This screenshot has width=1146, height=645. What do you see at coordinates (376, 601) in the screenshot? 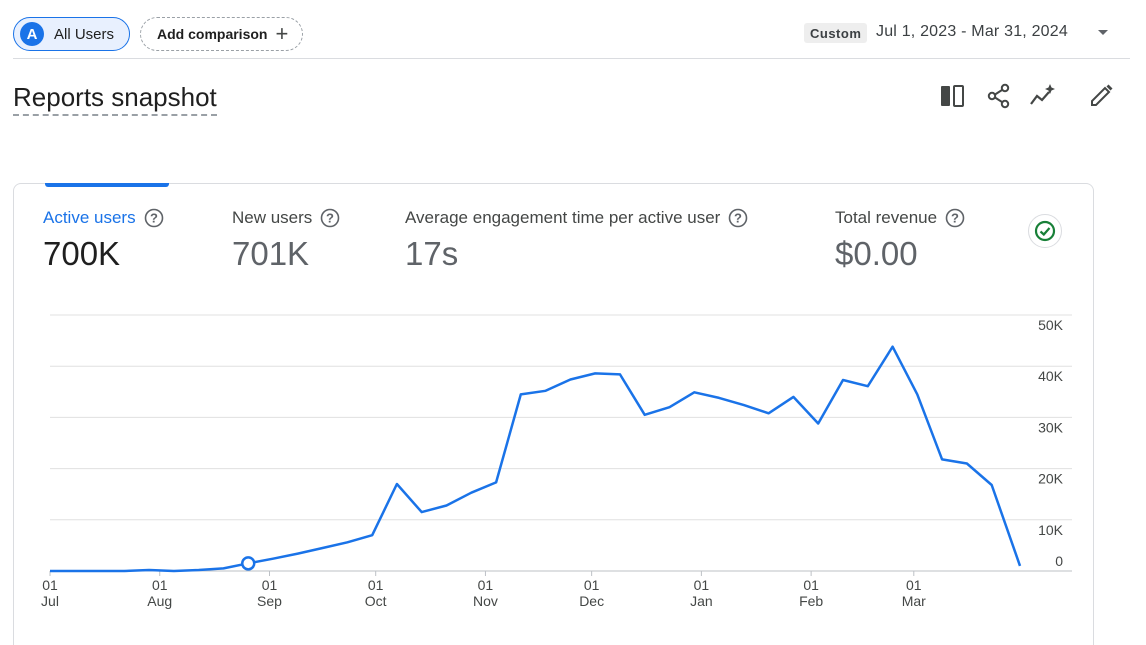
I see `x-tick-month: Oct` at bounding box center [376, 601].